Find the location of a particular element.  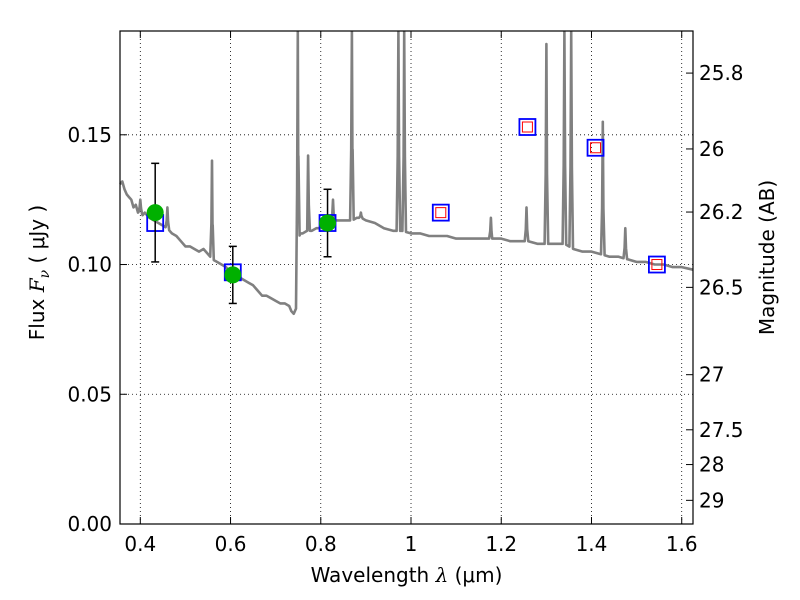

y2-tick-label: 28 is located at coordinates (711, 465).